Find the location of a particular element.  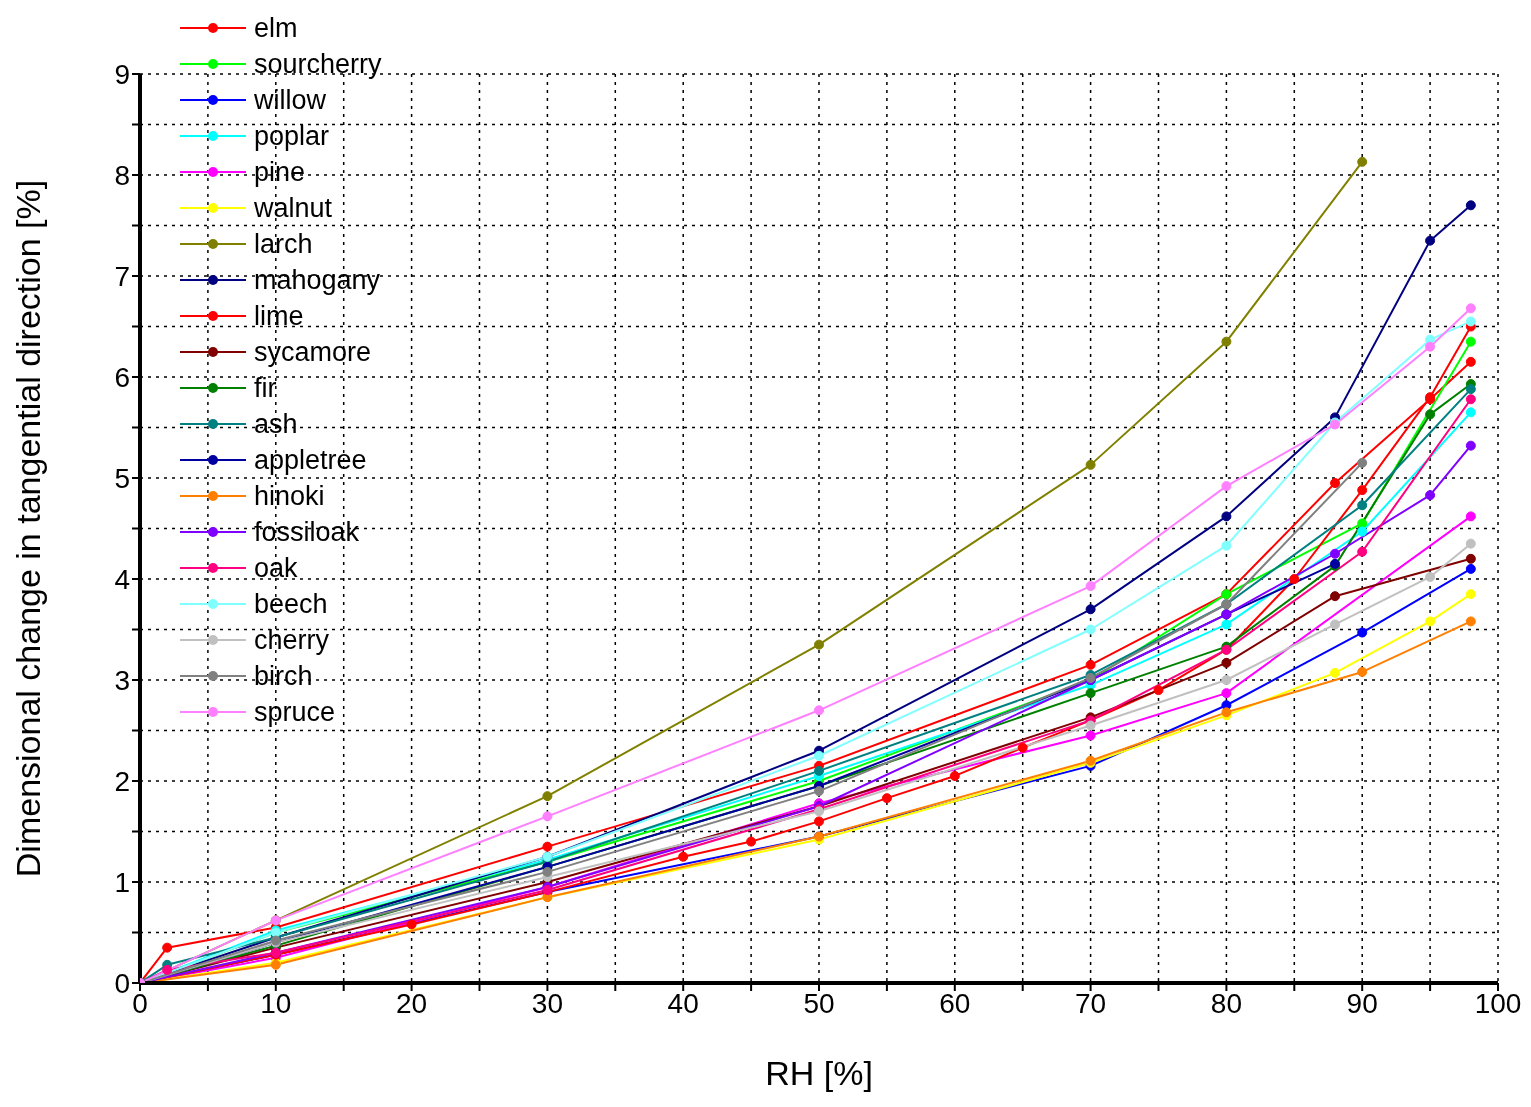

x-tick-label: 70 is located at coordinates (1091, 1003).